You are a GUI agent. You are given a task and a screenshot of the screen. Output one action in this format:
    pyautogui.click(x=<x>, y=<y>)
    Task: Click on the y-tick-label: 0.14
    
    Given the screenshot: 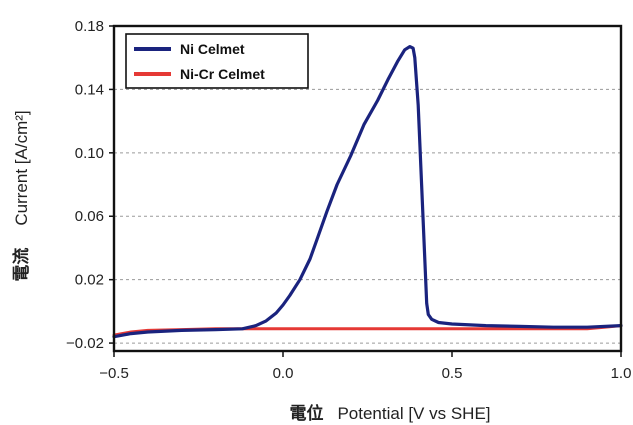 What is the action you would take?
    pyautogui.click(x=89, y=89)
    